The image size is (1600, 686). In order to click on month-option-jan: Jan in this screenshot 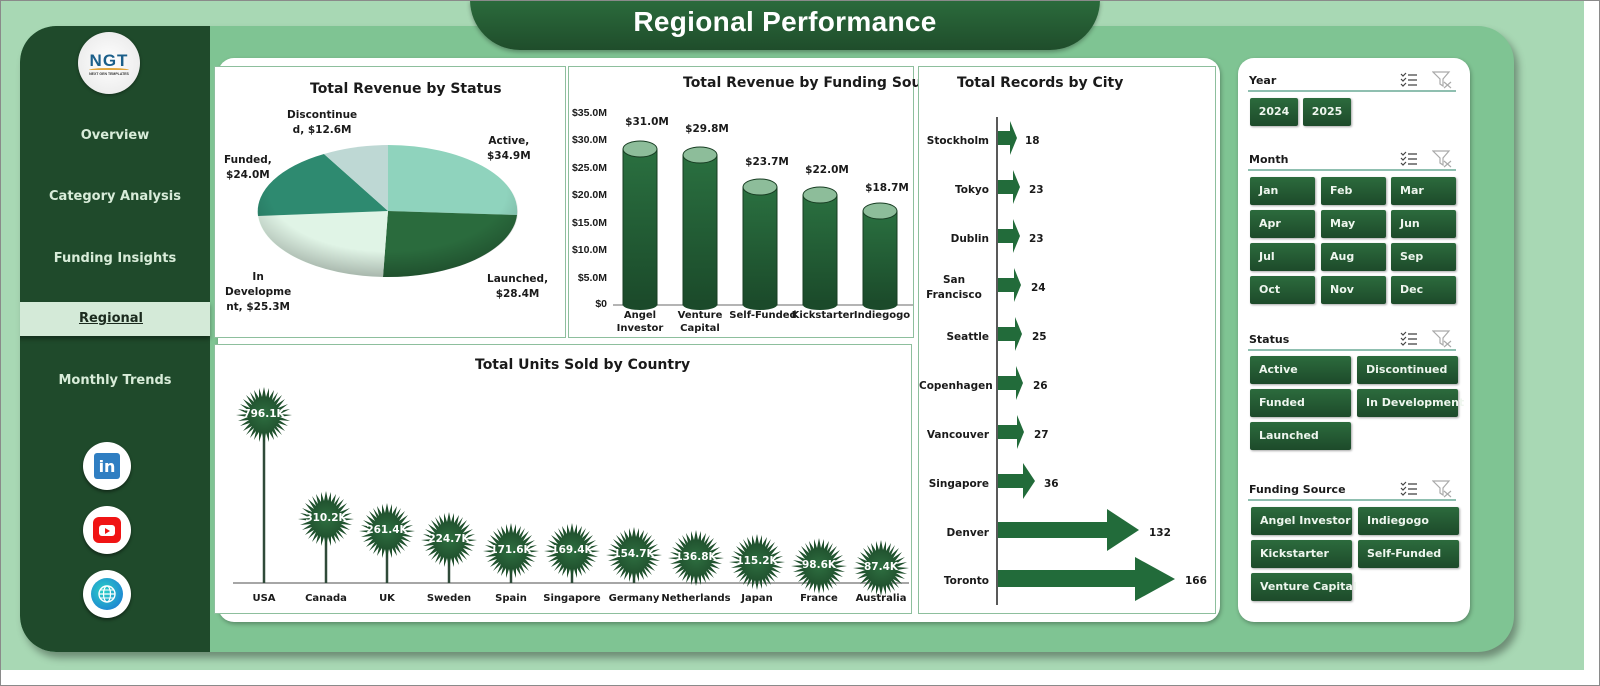, I will do `click(1282, 191)`.